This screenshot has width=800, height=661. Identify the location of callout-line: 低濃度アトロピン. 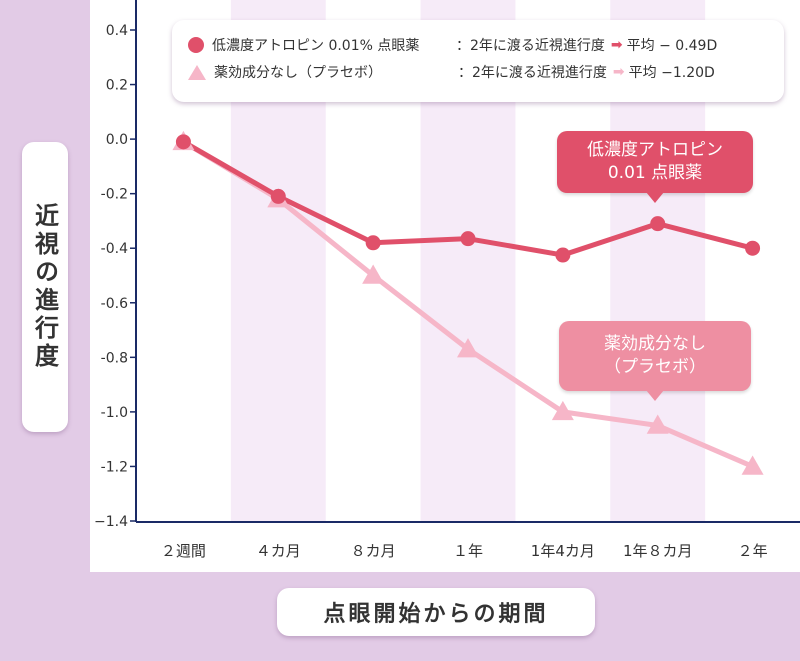
(655, 150).